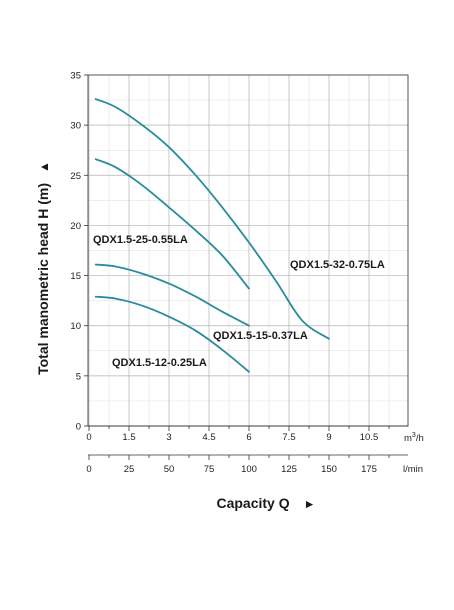 The height and width of the screenshot is (610, 454). Describe the element at coordinates (369, 437) in the screenshot. I see `x-tick-label-primary: 10.5` at that location.